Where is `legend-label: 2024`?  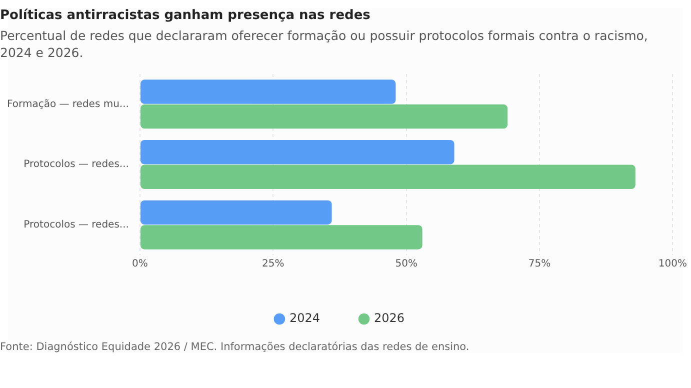 legend-label: 2024 is located at coordinates (304, 318).